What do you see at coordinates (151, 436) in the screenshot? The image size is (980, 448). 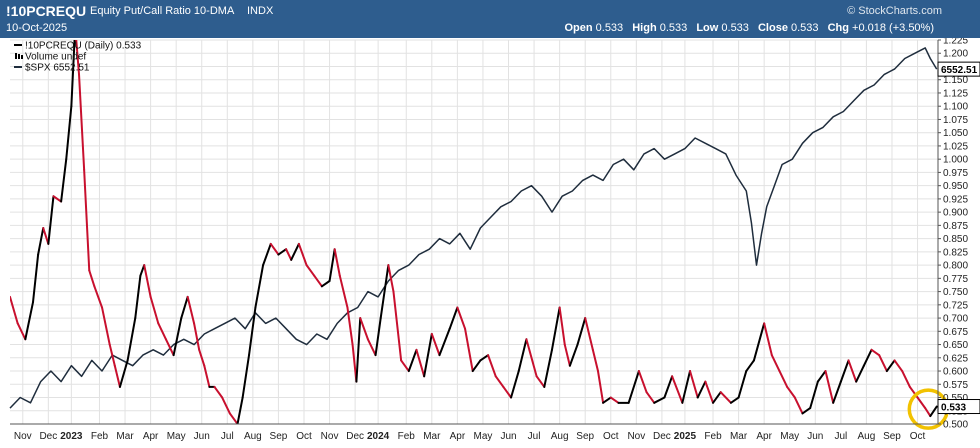 I see `x-tick-label: Apr` at bounding box center [151, 436].